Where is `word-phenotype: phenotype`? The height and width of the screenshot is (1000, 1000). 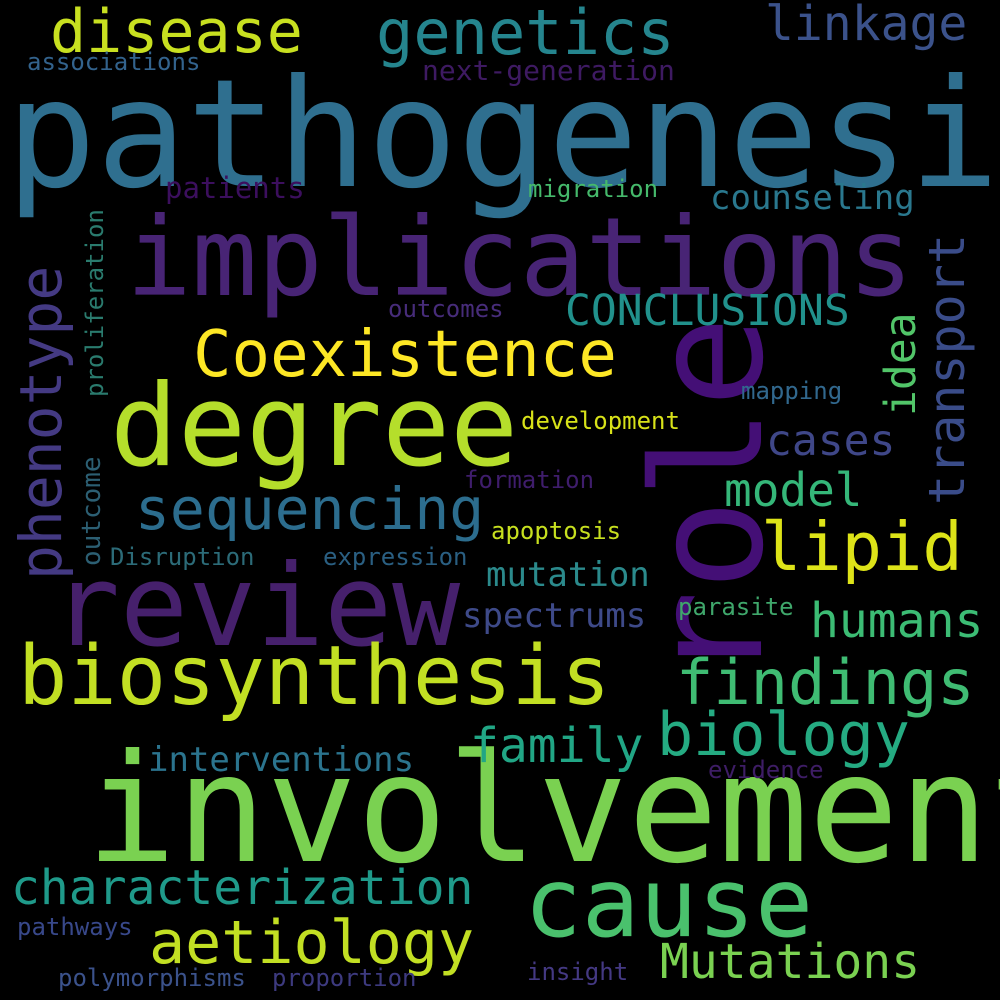
word-phenotype: phenotype is located at coordinates (41, 422).